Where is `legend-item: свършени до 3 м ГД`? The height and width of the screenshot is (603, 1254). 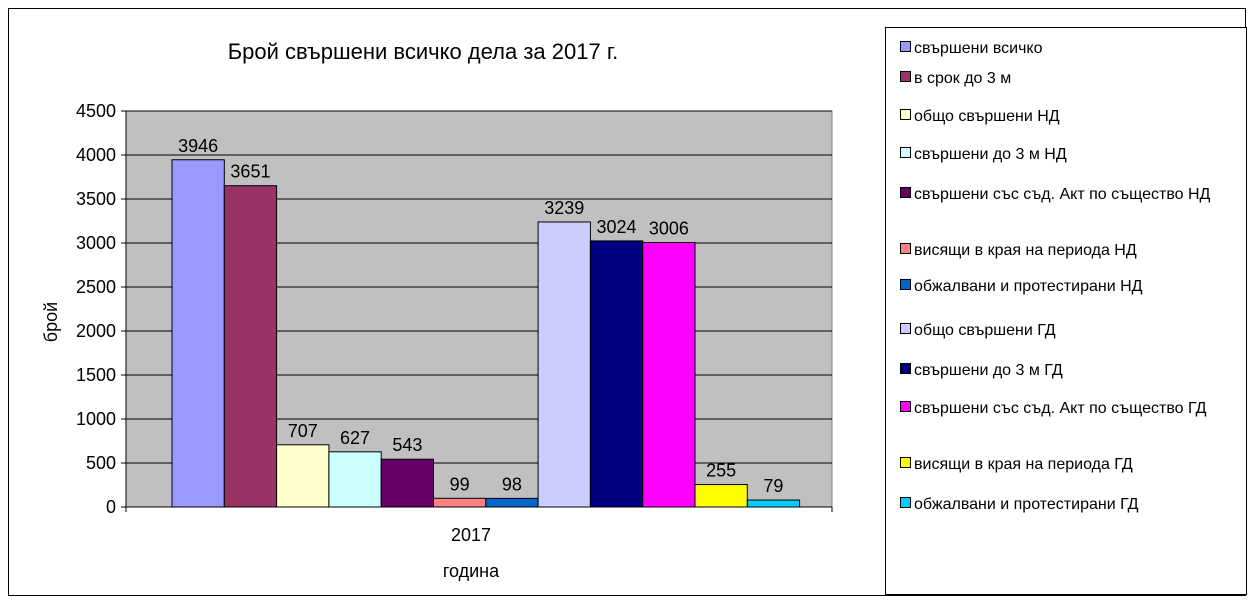 legend-item: свършени до 3 м ГД is located at coordinates (1068, 371).